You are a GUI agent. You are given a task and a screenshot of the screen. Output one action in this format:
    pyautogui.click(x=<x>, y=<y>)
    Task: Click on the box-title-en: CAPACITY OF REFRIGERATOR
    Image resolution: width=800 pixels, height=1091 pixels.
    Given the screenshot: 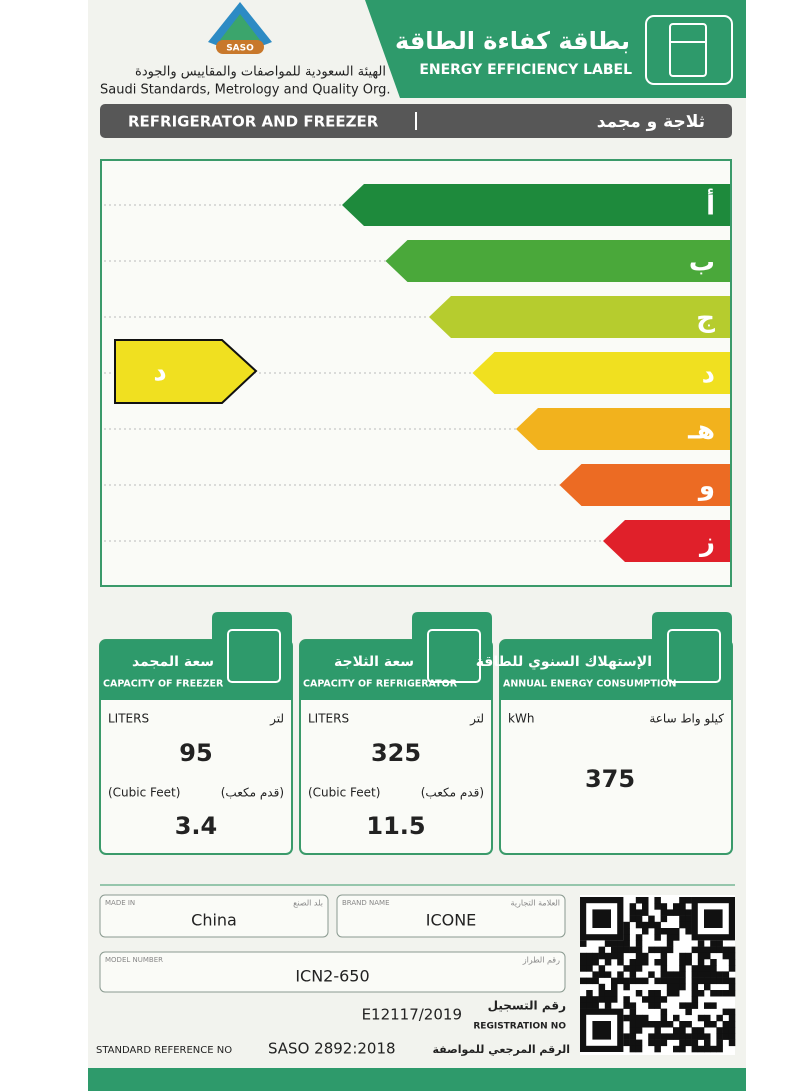 What is the action you would take?
    pyautogui.click(x=380, y=684)
    